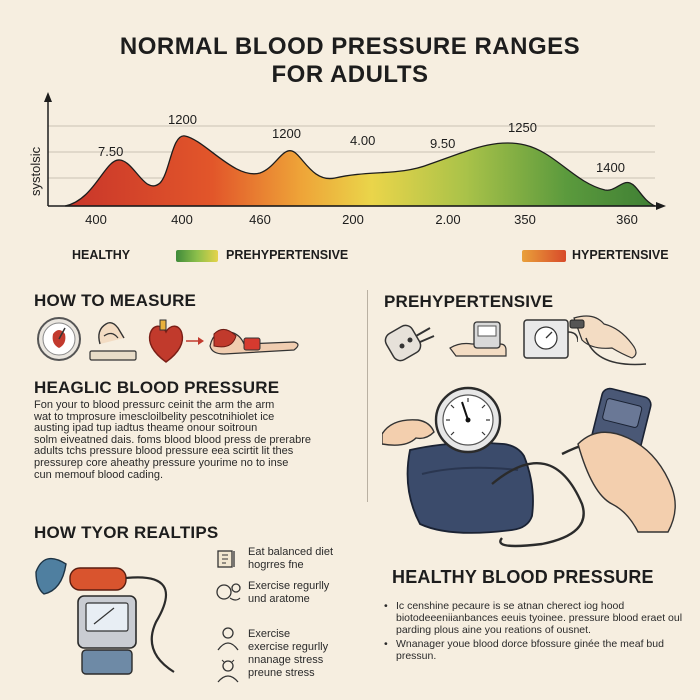 Image resolution: width=700 pixels, height=700 pixels. Describe the element at coordinates (661, 206) in the screenshot. I see `x-axis-arrow` at that location.